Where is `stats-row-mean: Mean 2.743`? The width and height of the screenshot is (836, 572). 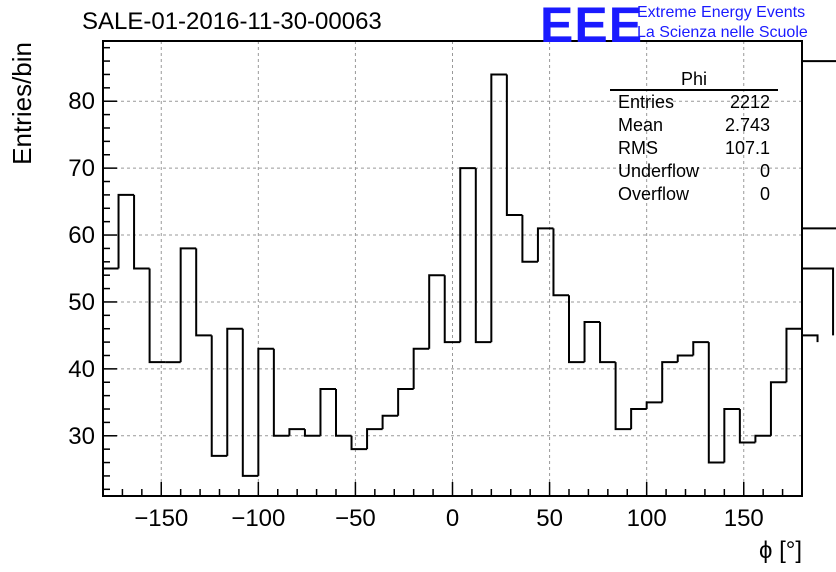
stats-row-mean: Mean 2.743 is located at coordinates (694, 125).